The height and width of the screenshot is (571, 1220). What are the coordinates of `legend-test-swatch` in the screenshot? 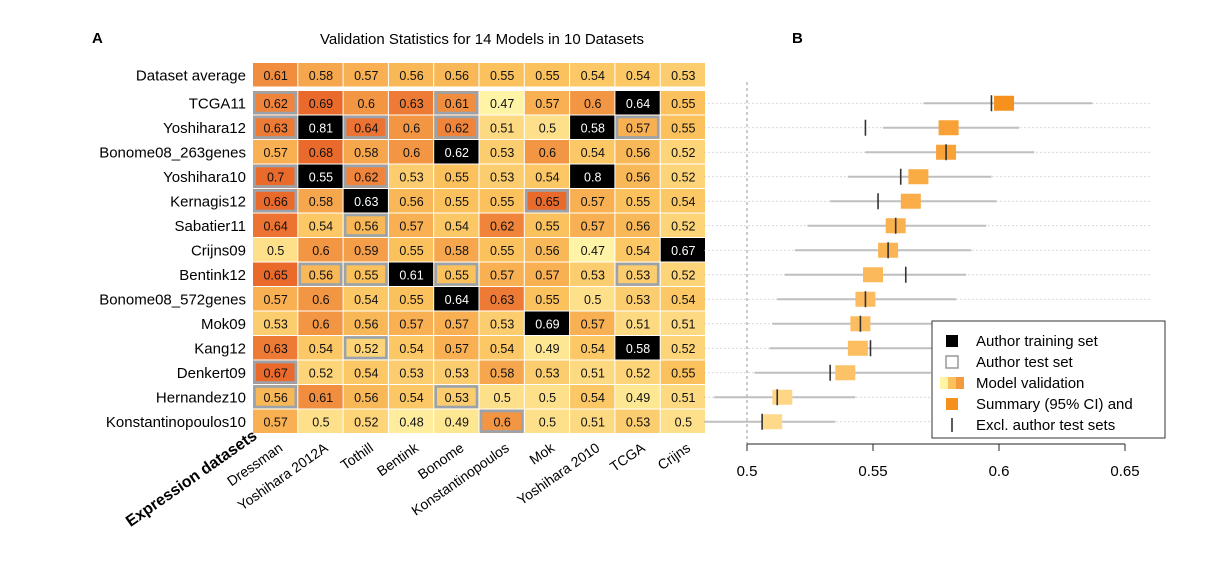 It's located at (952, 362).